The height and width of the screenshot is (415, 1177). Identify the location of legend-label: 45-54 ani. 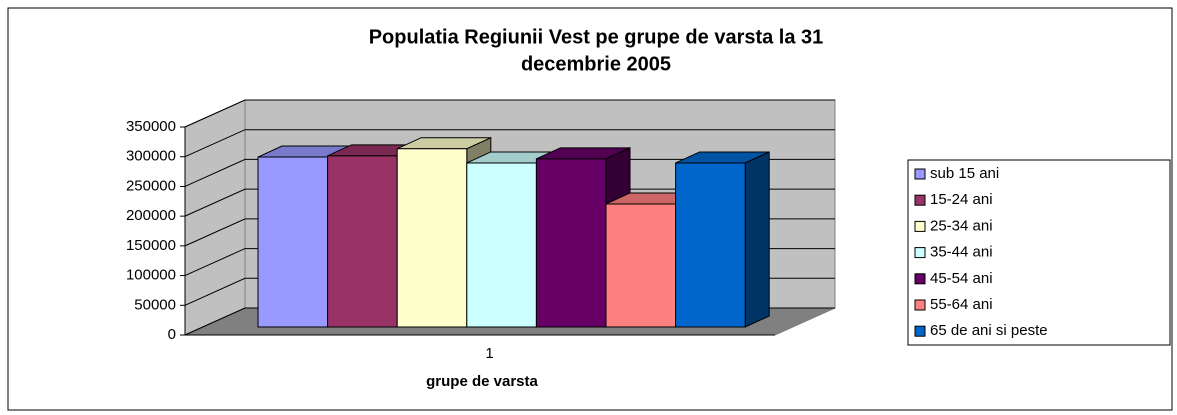
(961, 278).